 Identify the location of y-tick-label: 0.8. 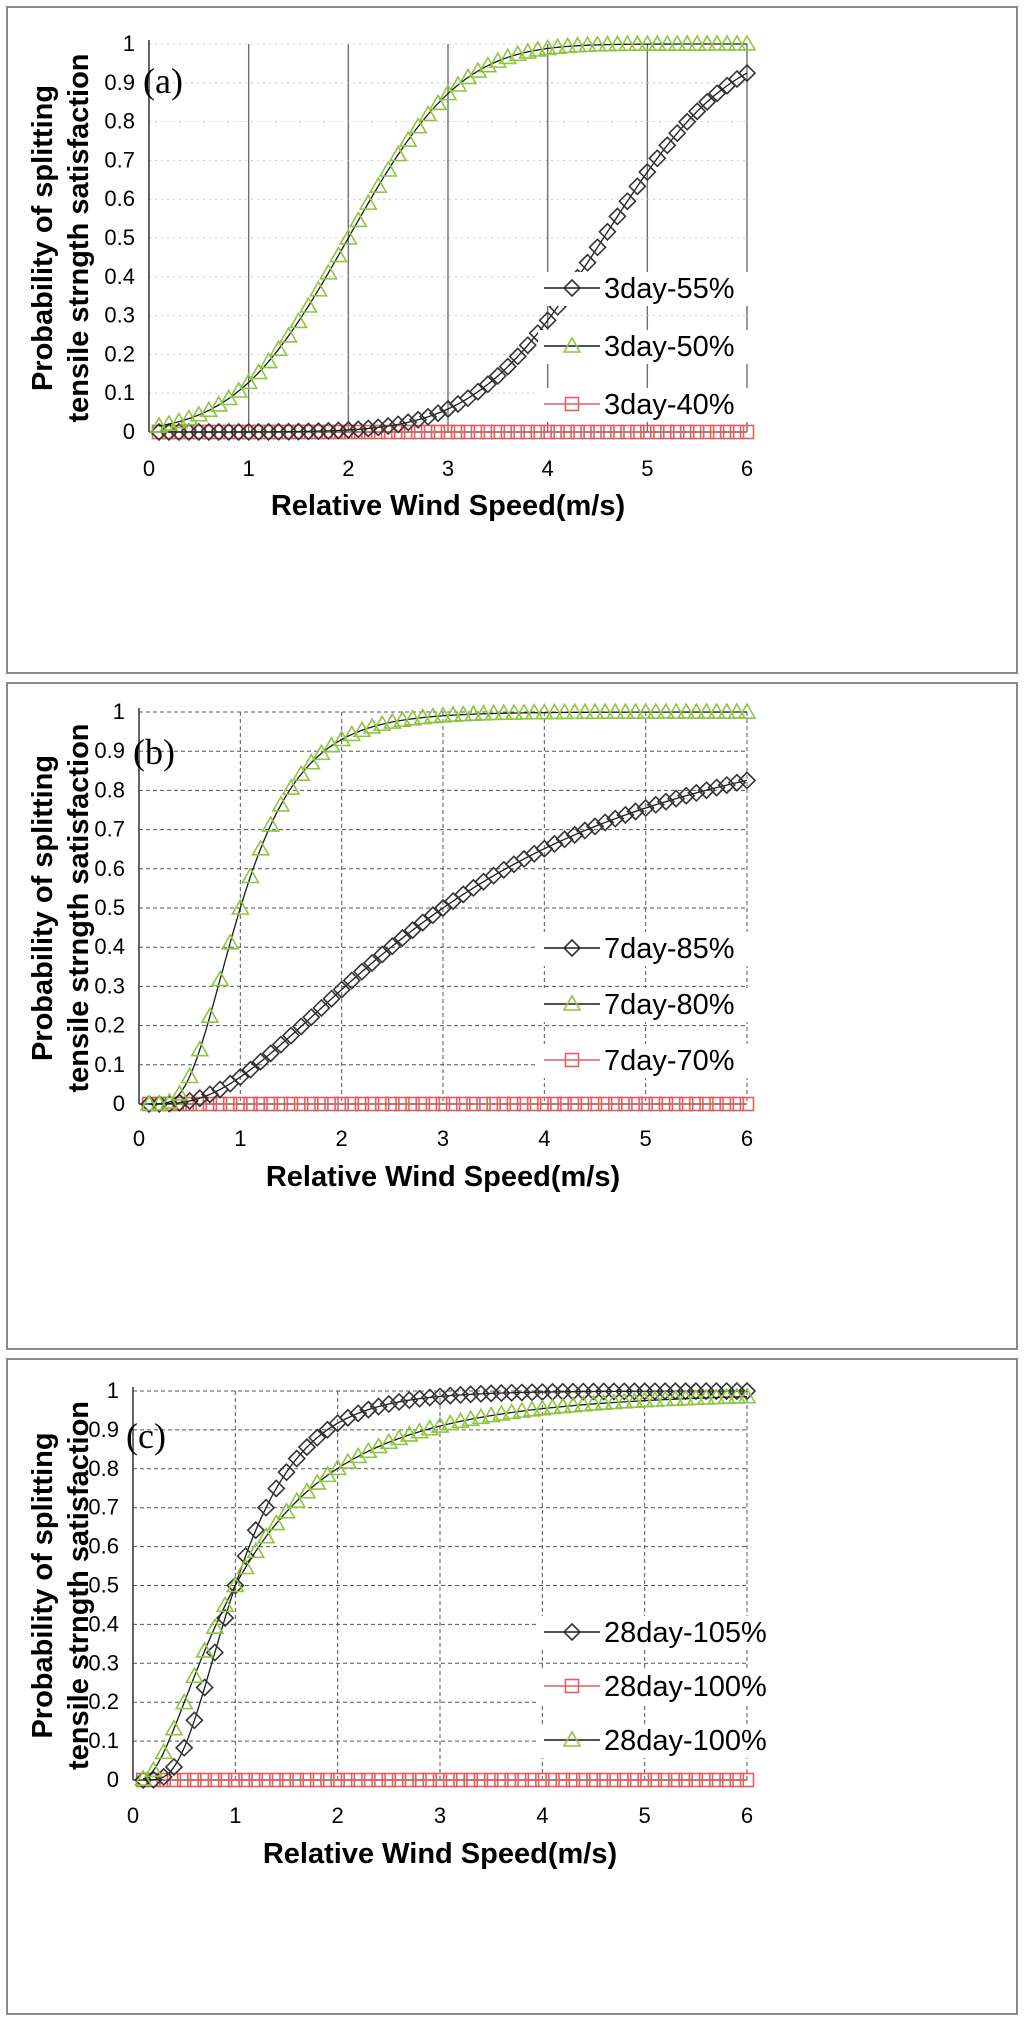
(109, 789).